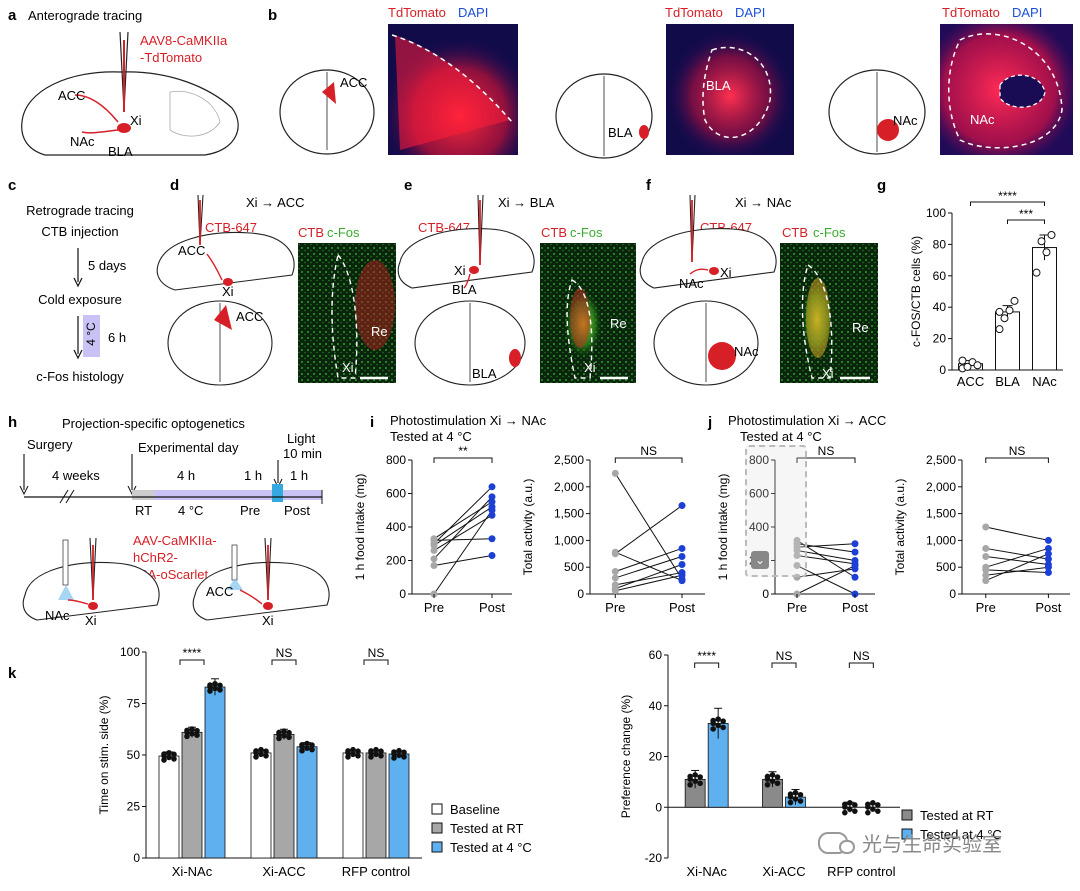 The image size is (1080, 891). What do you see at coordinates (297, 510) in the screenshot?
I see `label-post: Post` at bounding box center [297, 510].